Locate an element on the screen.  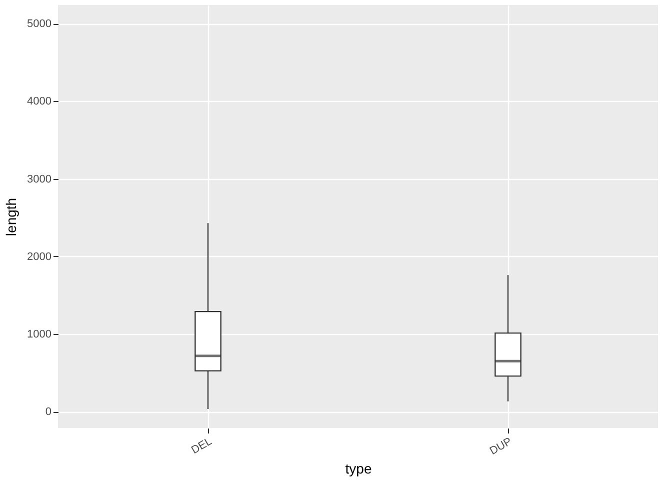
x-axis-title: type is located at coordinates (358, 468).